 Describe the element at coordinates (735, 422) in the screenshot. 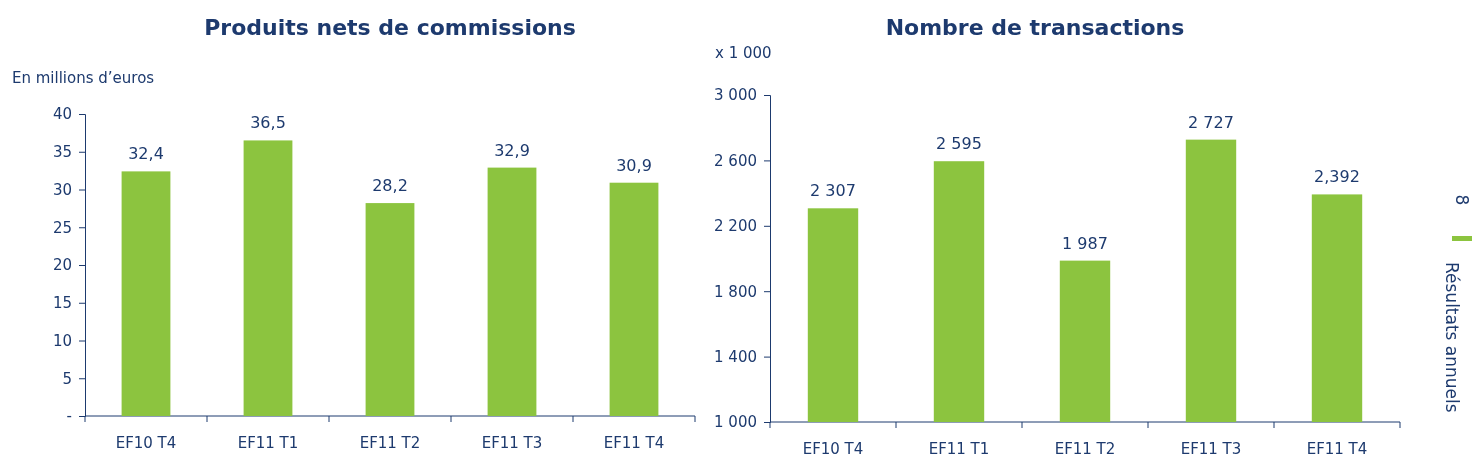

I see `y-tick-label: 1 000` at that location.